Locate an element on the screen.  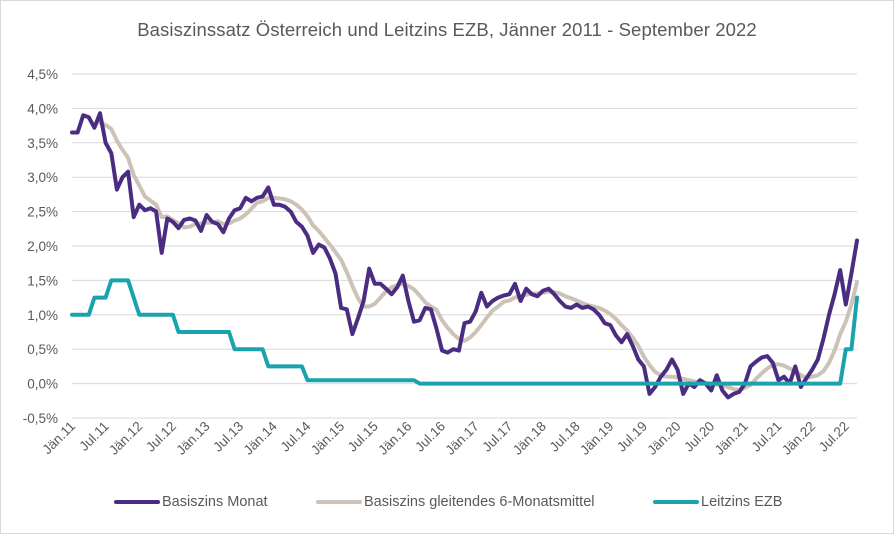
x-tick-label: Jul.17 is located at coordinates (497, 437).